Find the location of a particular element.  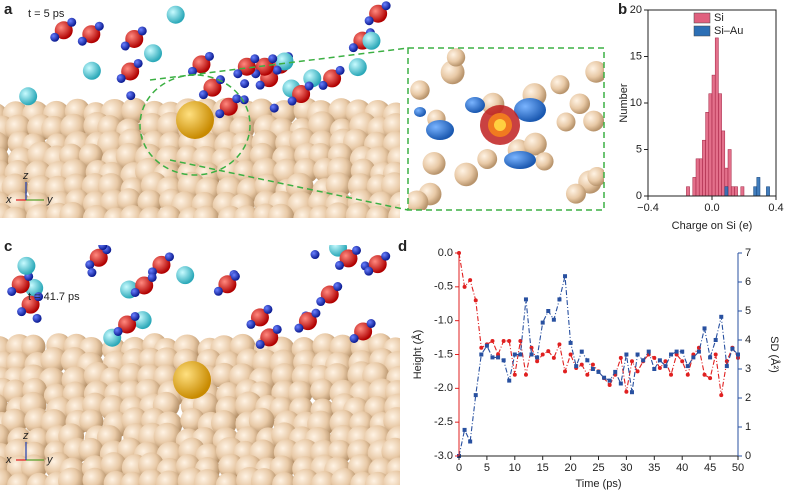

x-tick-label: 40 is located at coordinates (682, 468).